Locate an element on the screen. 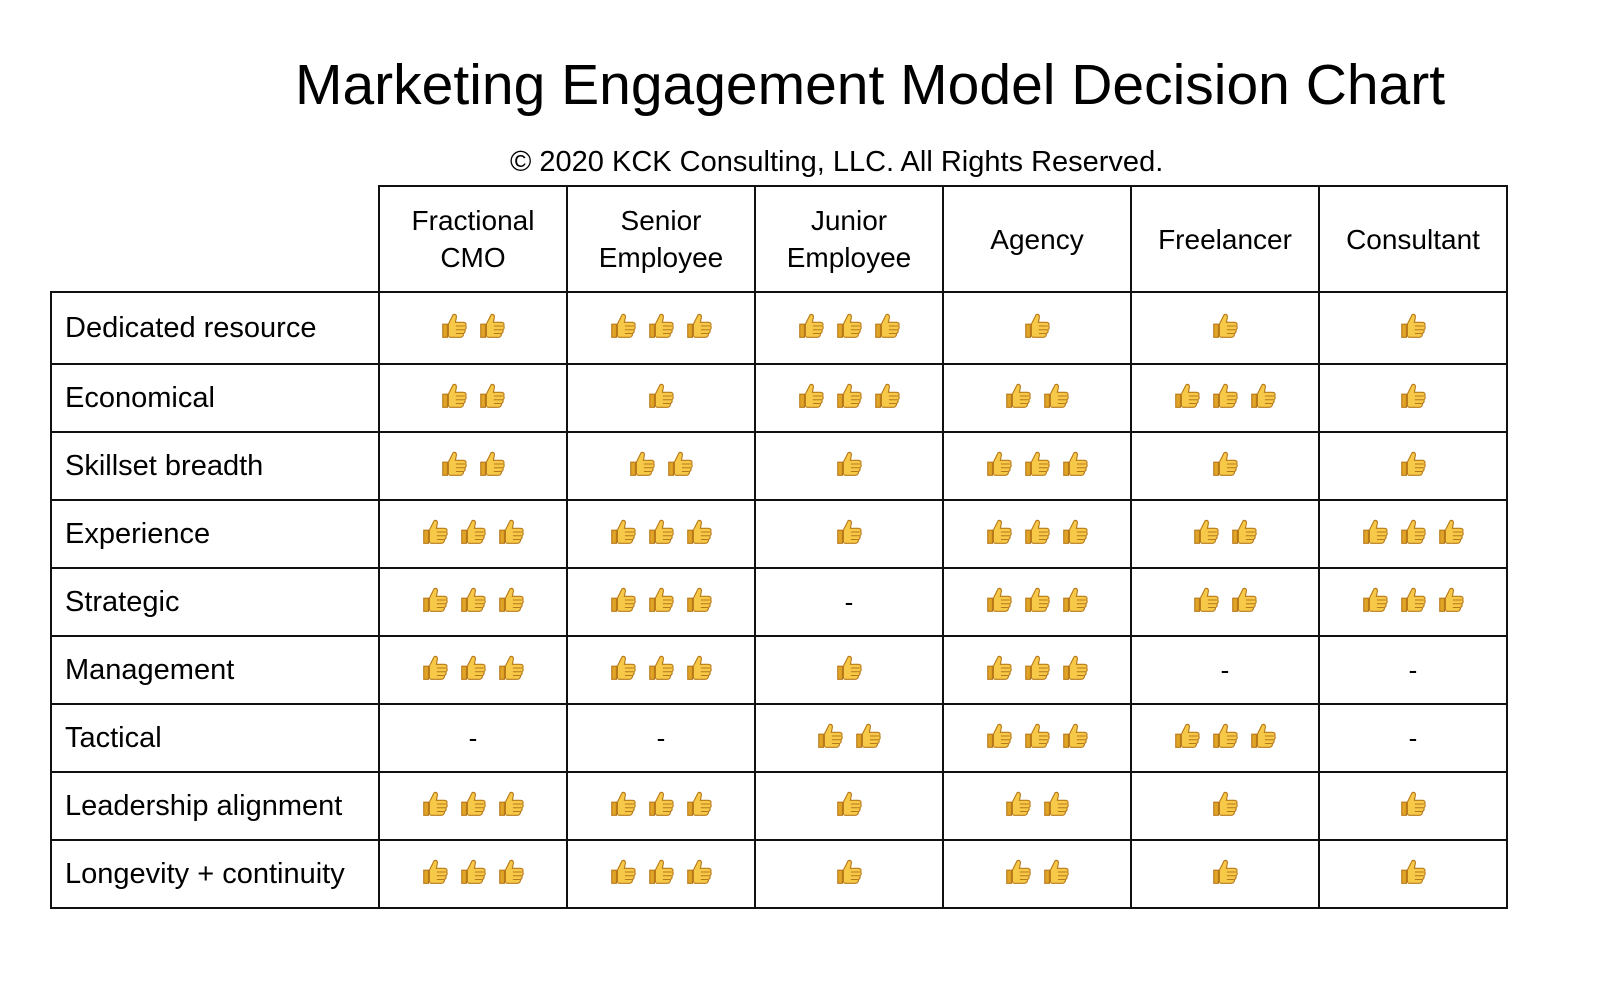 Image resolution: width=1600 pixels, height=985 pixels. row-label: Strategic is located at coordinates (215, 602).